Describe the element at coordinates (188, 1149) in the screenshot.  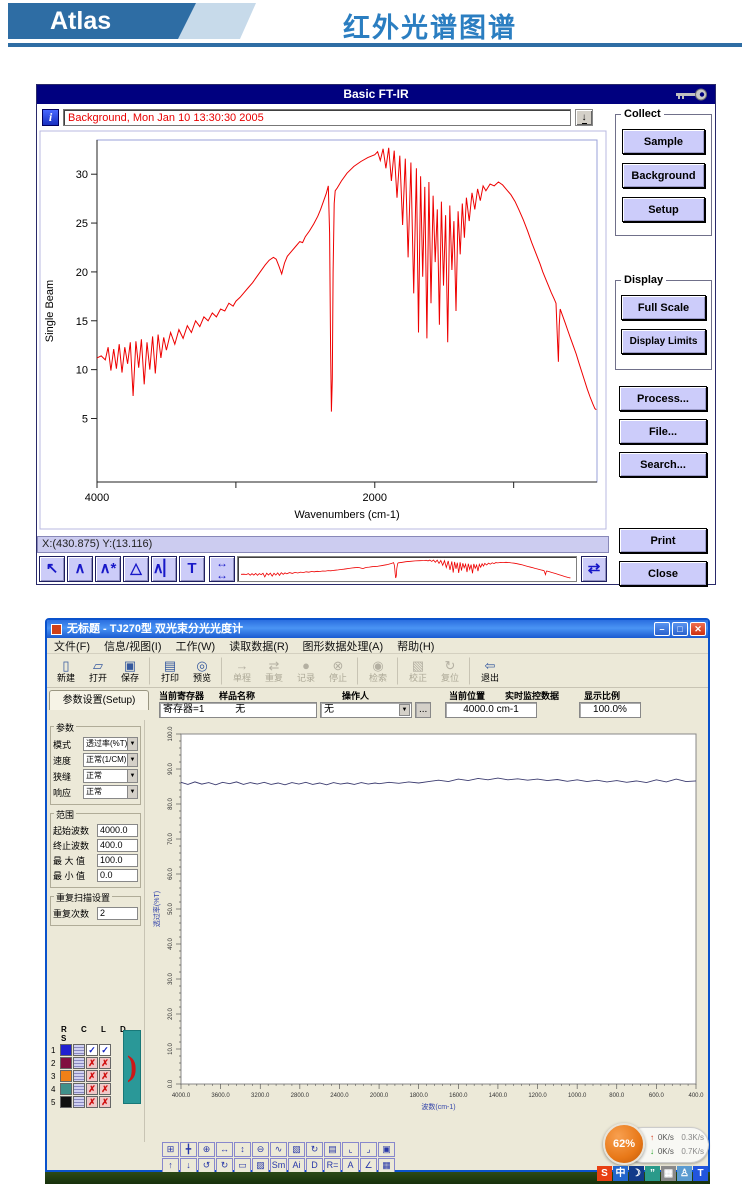
I see `crosshair-button: ╋` at that location.